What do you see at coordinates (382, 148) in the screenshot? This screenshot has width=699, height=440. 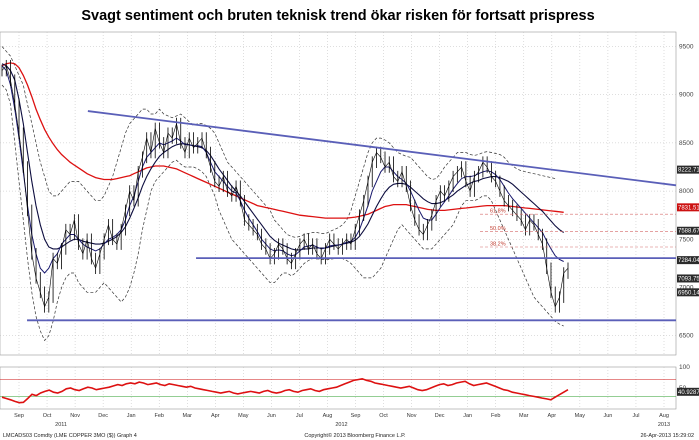 I see `trendline` at bounding box center [382, 148].